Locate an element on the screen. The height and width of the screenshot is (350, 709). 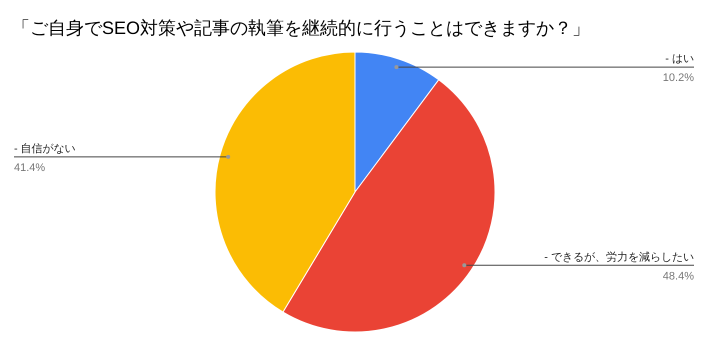
slice-label: - はい is located at coordinates (679, 59).